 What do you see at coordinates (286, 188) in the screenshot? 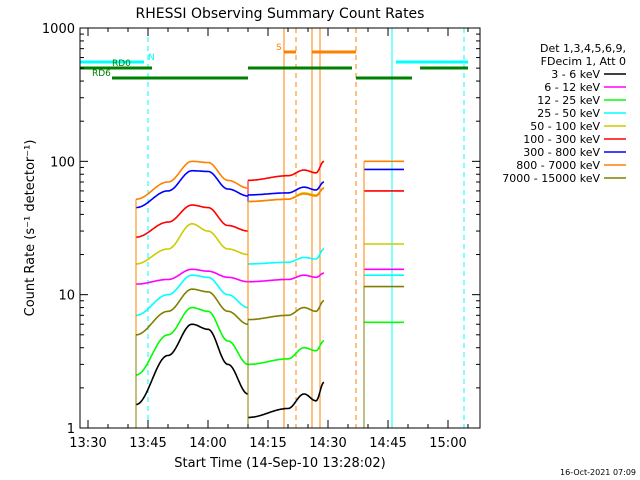
I see `series-line-6-segB` at bounding box center [286, 188].